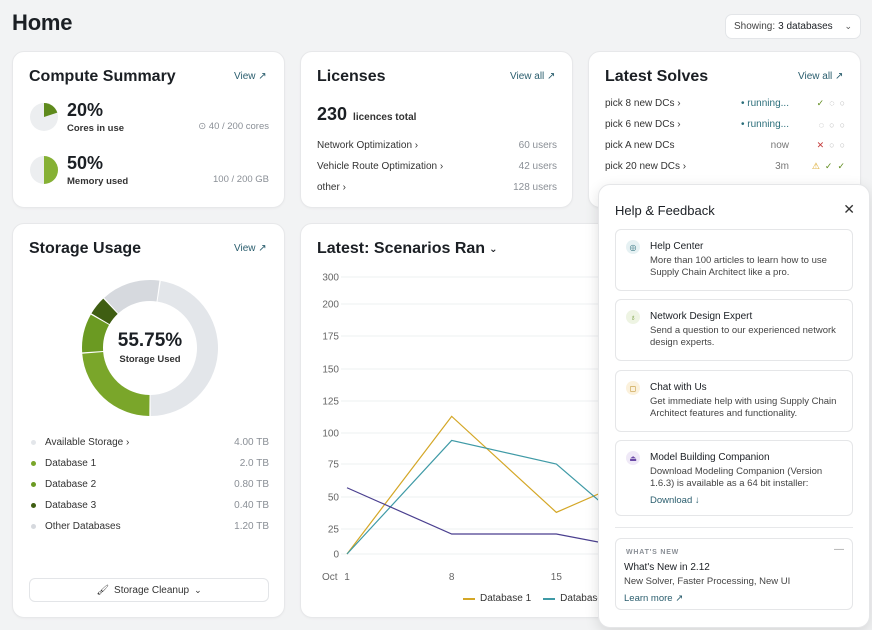 The image size is (872, 630). Describe the element at coordinates (149, 590) in the screenshot. I see `storage-cleanup-button: 🖌 Storage Cleanup ⌄` at that location.